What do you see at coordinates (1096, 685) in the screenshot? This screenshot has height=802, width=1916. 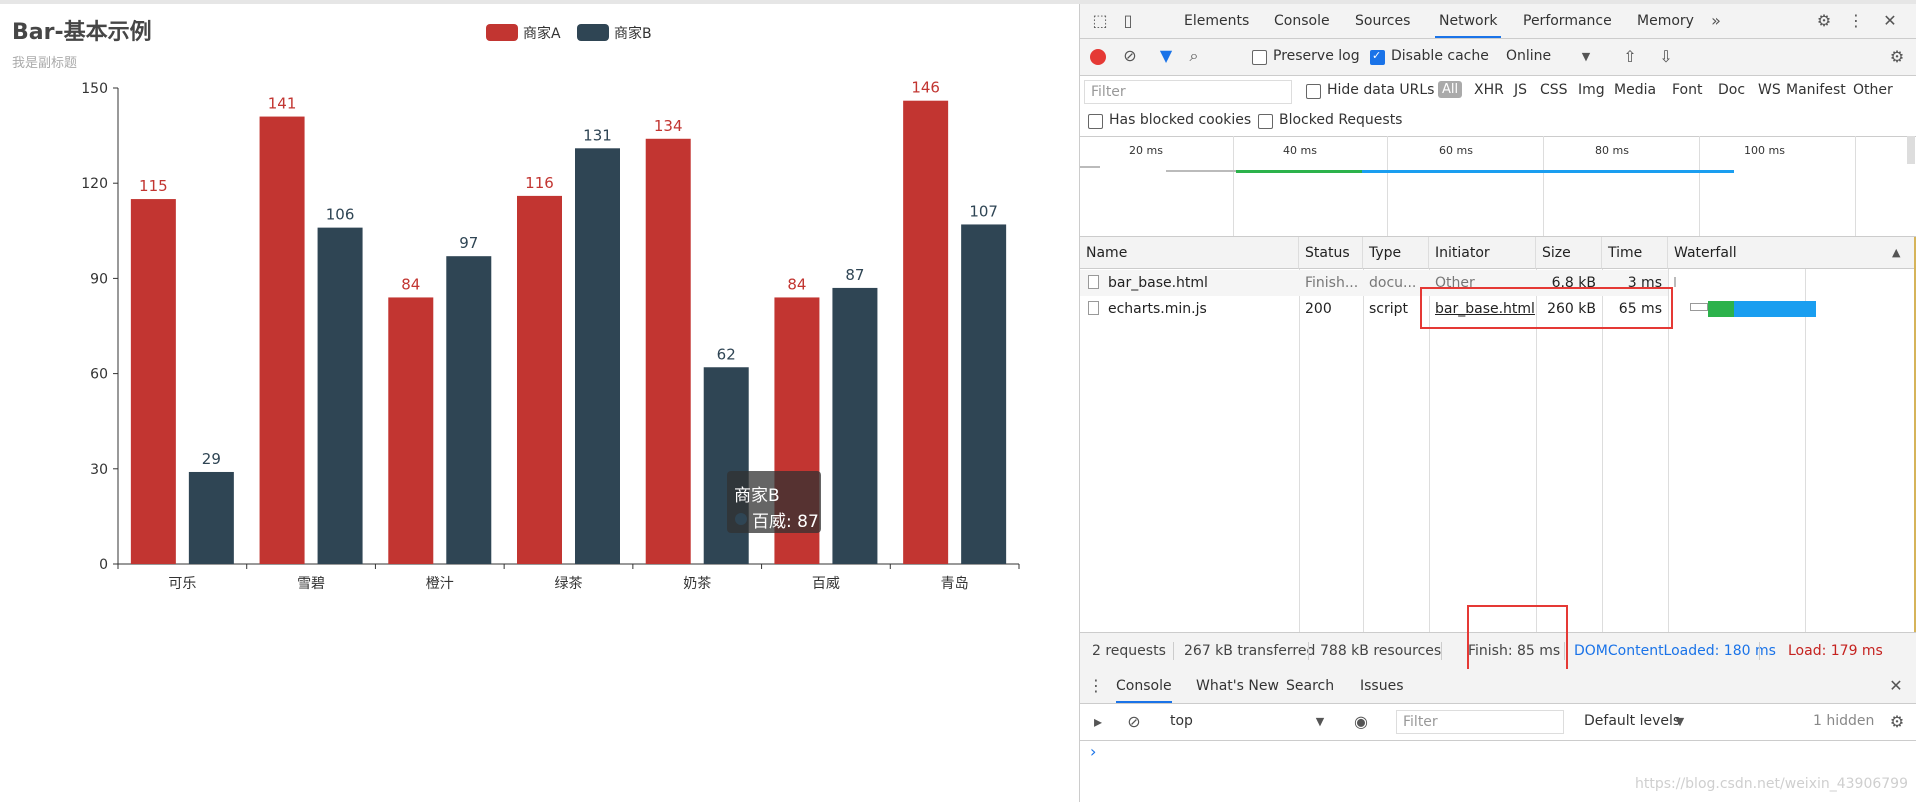 I see `drawer-menu-icon: ⋮` at bounding box center [1096, 685].